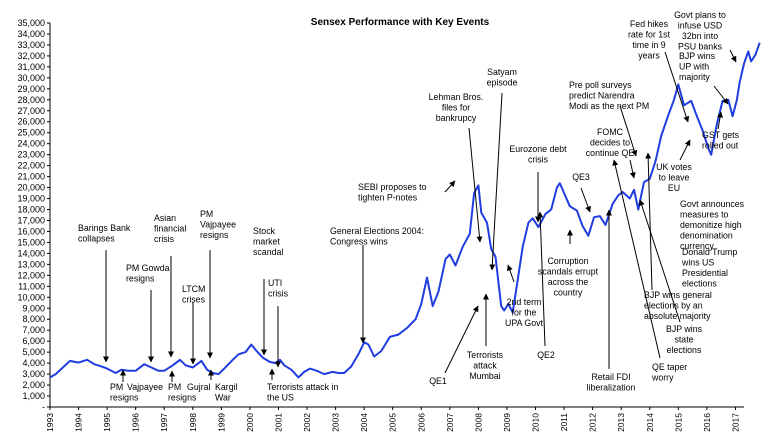  What do you see at coordinates (165, 218) in the screenshot?
I see `event-annotation-text: Asian` at bounding box center [165, 218].